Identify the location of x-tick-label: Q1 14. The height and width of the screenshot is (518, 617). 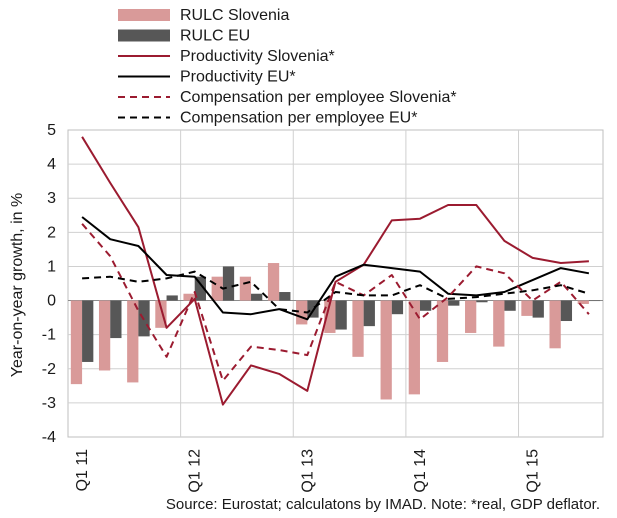
(420, 471).